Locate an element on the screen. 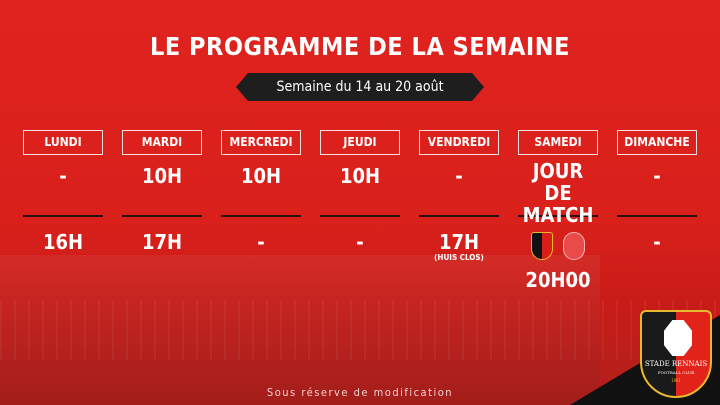 The height and width of the screenshot is (405, 720). page-title: LE PROGRAMME DE LA SEMAINE is located at coordinates (360, 46).